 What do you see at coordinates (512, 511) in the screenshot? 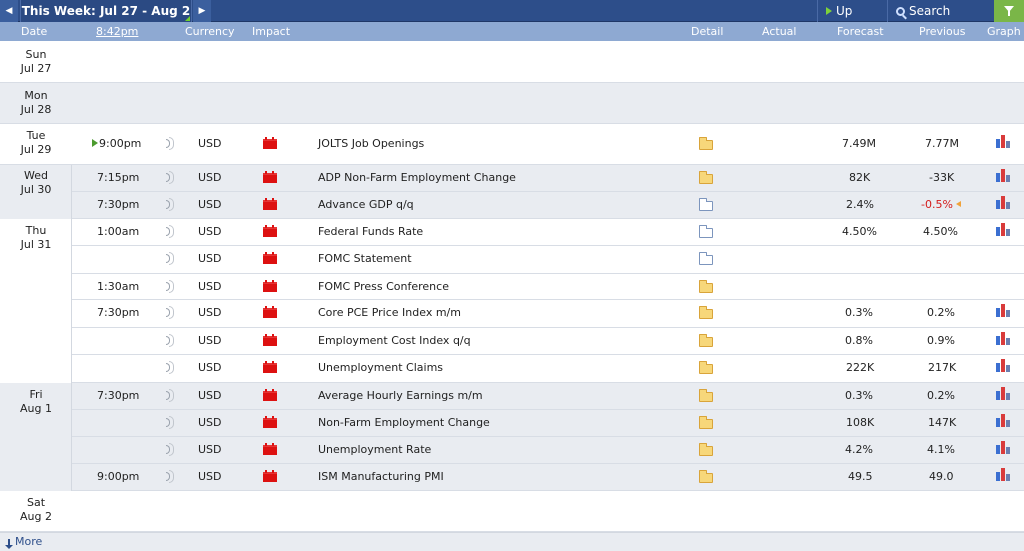
I see `day-row-sat: Sat Aug 2` at bounding box center [512, 511].